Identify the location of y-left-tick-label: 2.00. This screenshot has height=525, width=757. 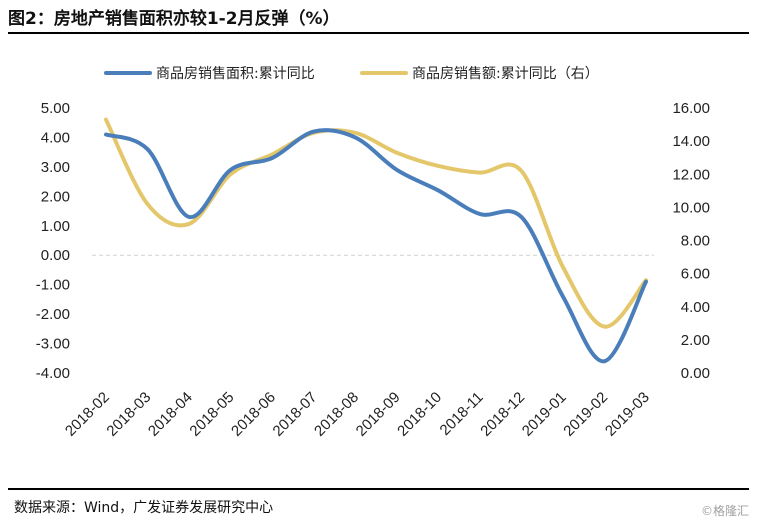
(55, 196).